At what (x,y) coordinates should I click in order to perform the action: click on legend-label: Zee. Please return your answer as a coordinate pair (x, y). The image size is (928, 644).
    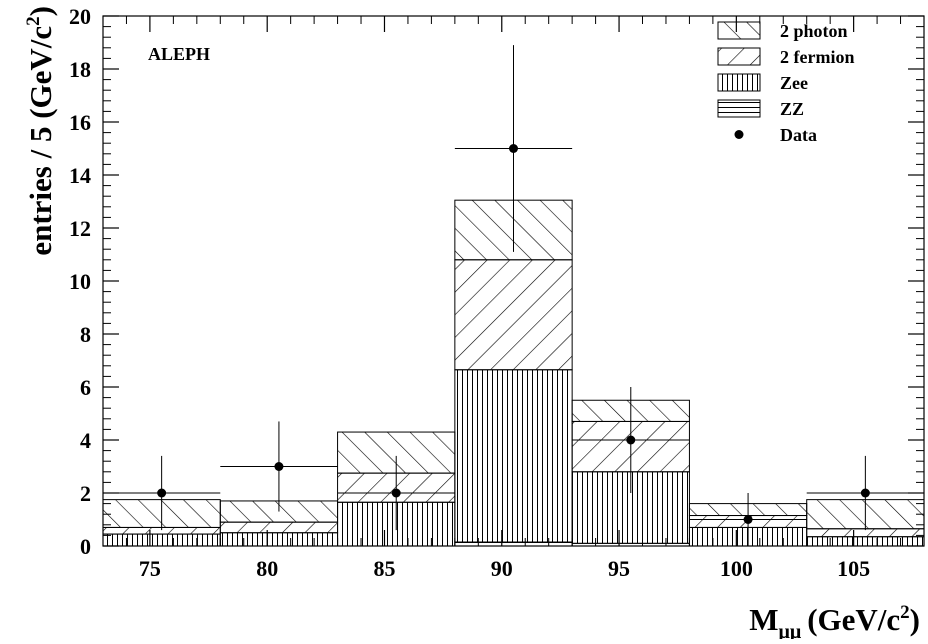
    Looking at the image, I should click on (794, 83).